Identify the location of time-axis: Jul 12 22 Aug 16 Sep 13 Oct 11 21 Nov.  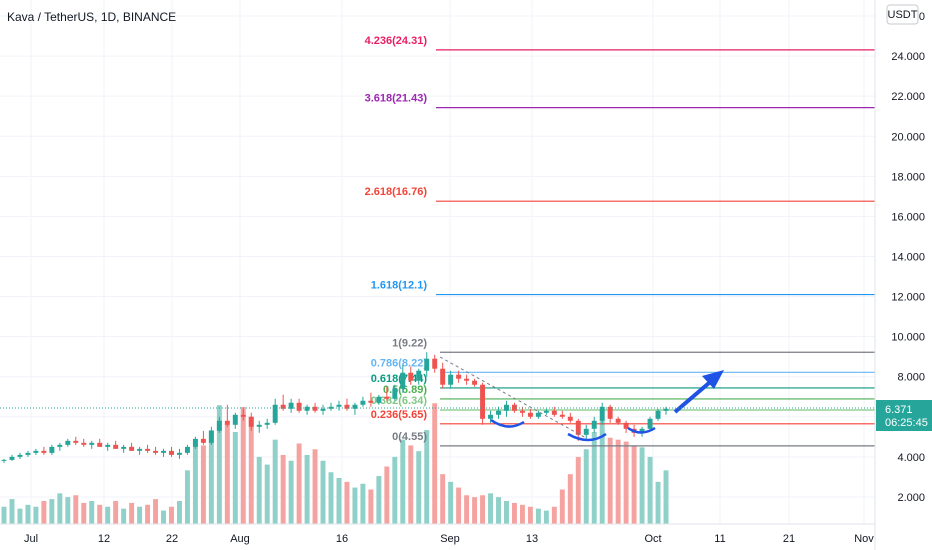
(437, 534).